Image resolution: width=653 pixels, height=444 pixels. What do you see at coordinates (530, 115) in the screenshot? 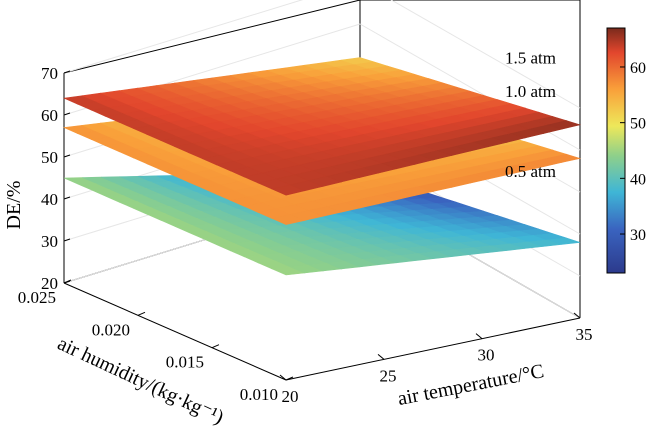
I see `surface-labels: 1.5 atm 1.0 atm 0.5 atm` at bounding box center [530, 115].